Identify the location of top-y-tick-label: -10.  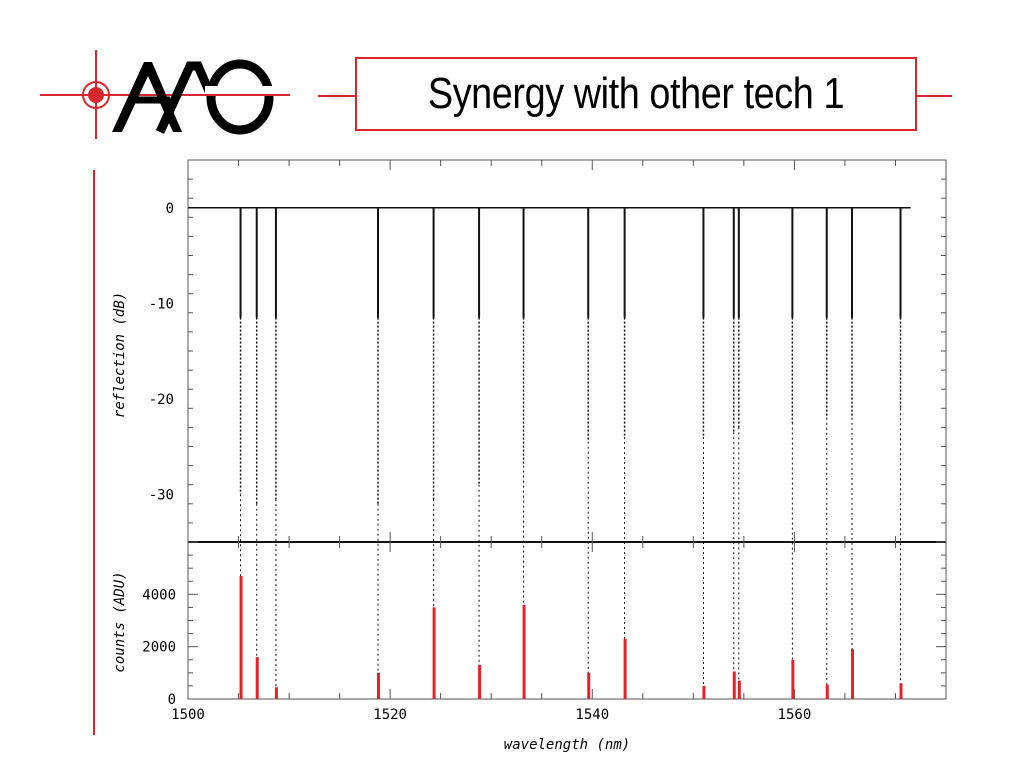
(161, 304).